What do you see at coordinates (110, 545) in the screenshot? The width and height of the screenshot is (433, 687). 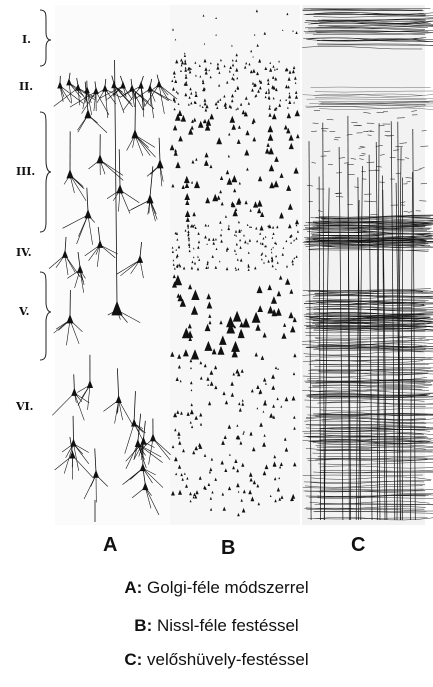 I see `column-label-a: A` at bounding box center [110, 545].